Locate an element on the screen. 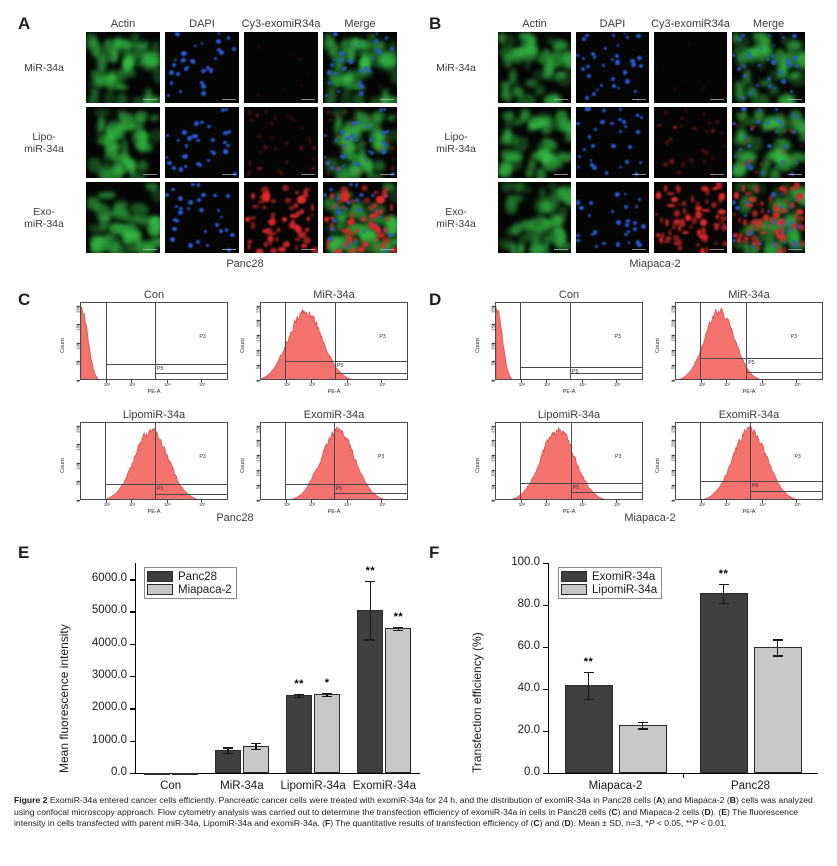  y-tick-label: 20.0 is located at coordinates (528, 730).